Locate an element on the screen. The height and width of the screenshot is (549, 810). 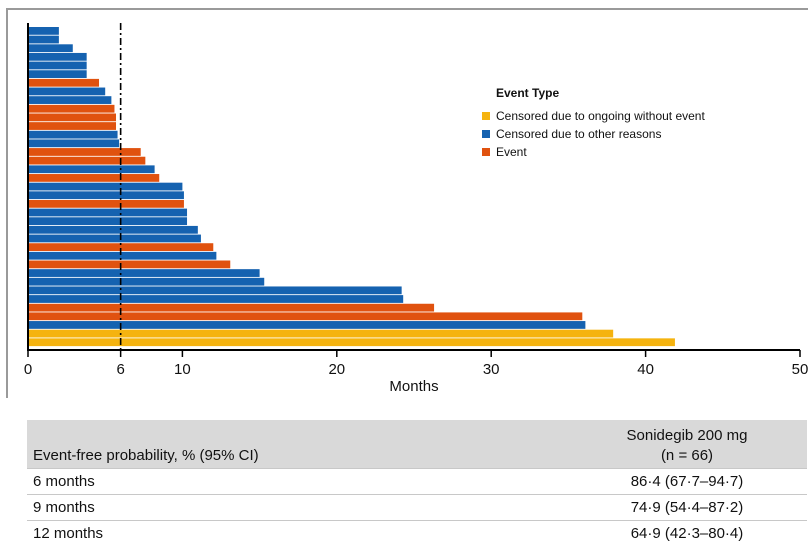
legend-entry-censored-ongoing: Censored due to ongoing without event is located at coordinates (593, 116).